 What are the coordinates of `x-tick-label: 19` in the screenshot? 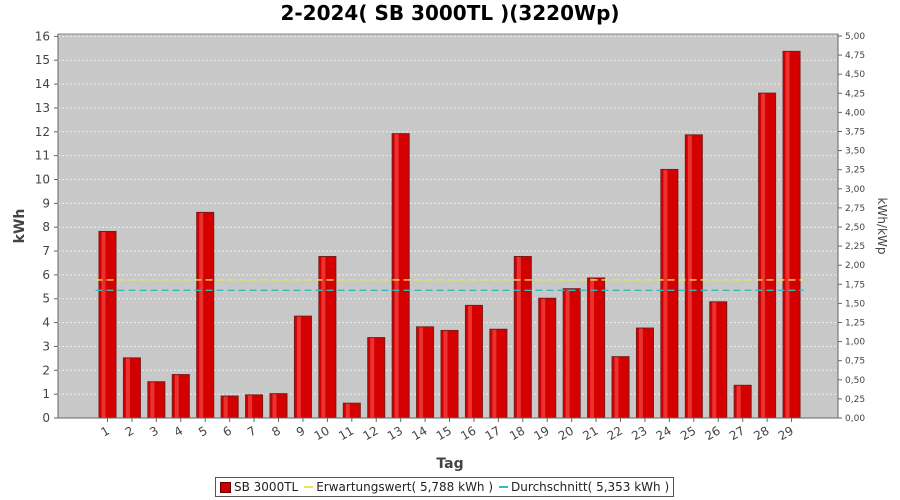 It's located at (542, 433).